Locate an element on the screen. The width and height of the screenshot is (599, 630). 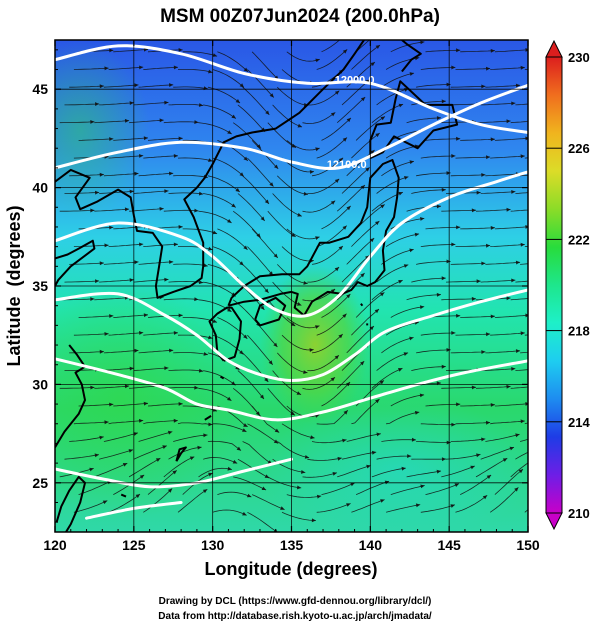
colorbar-max-arrow is located at coordinates (554, 48).